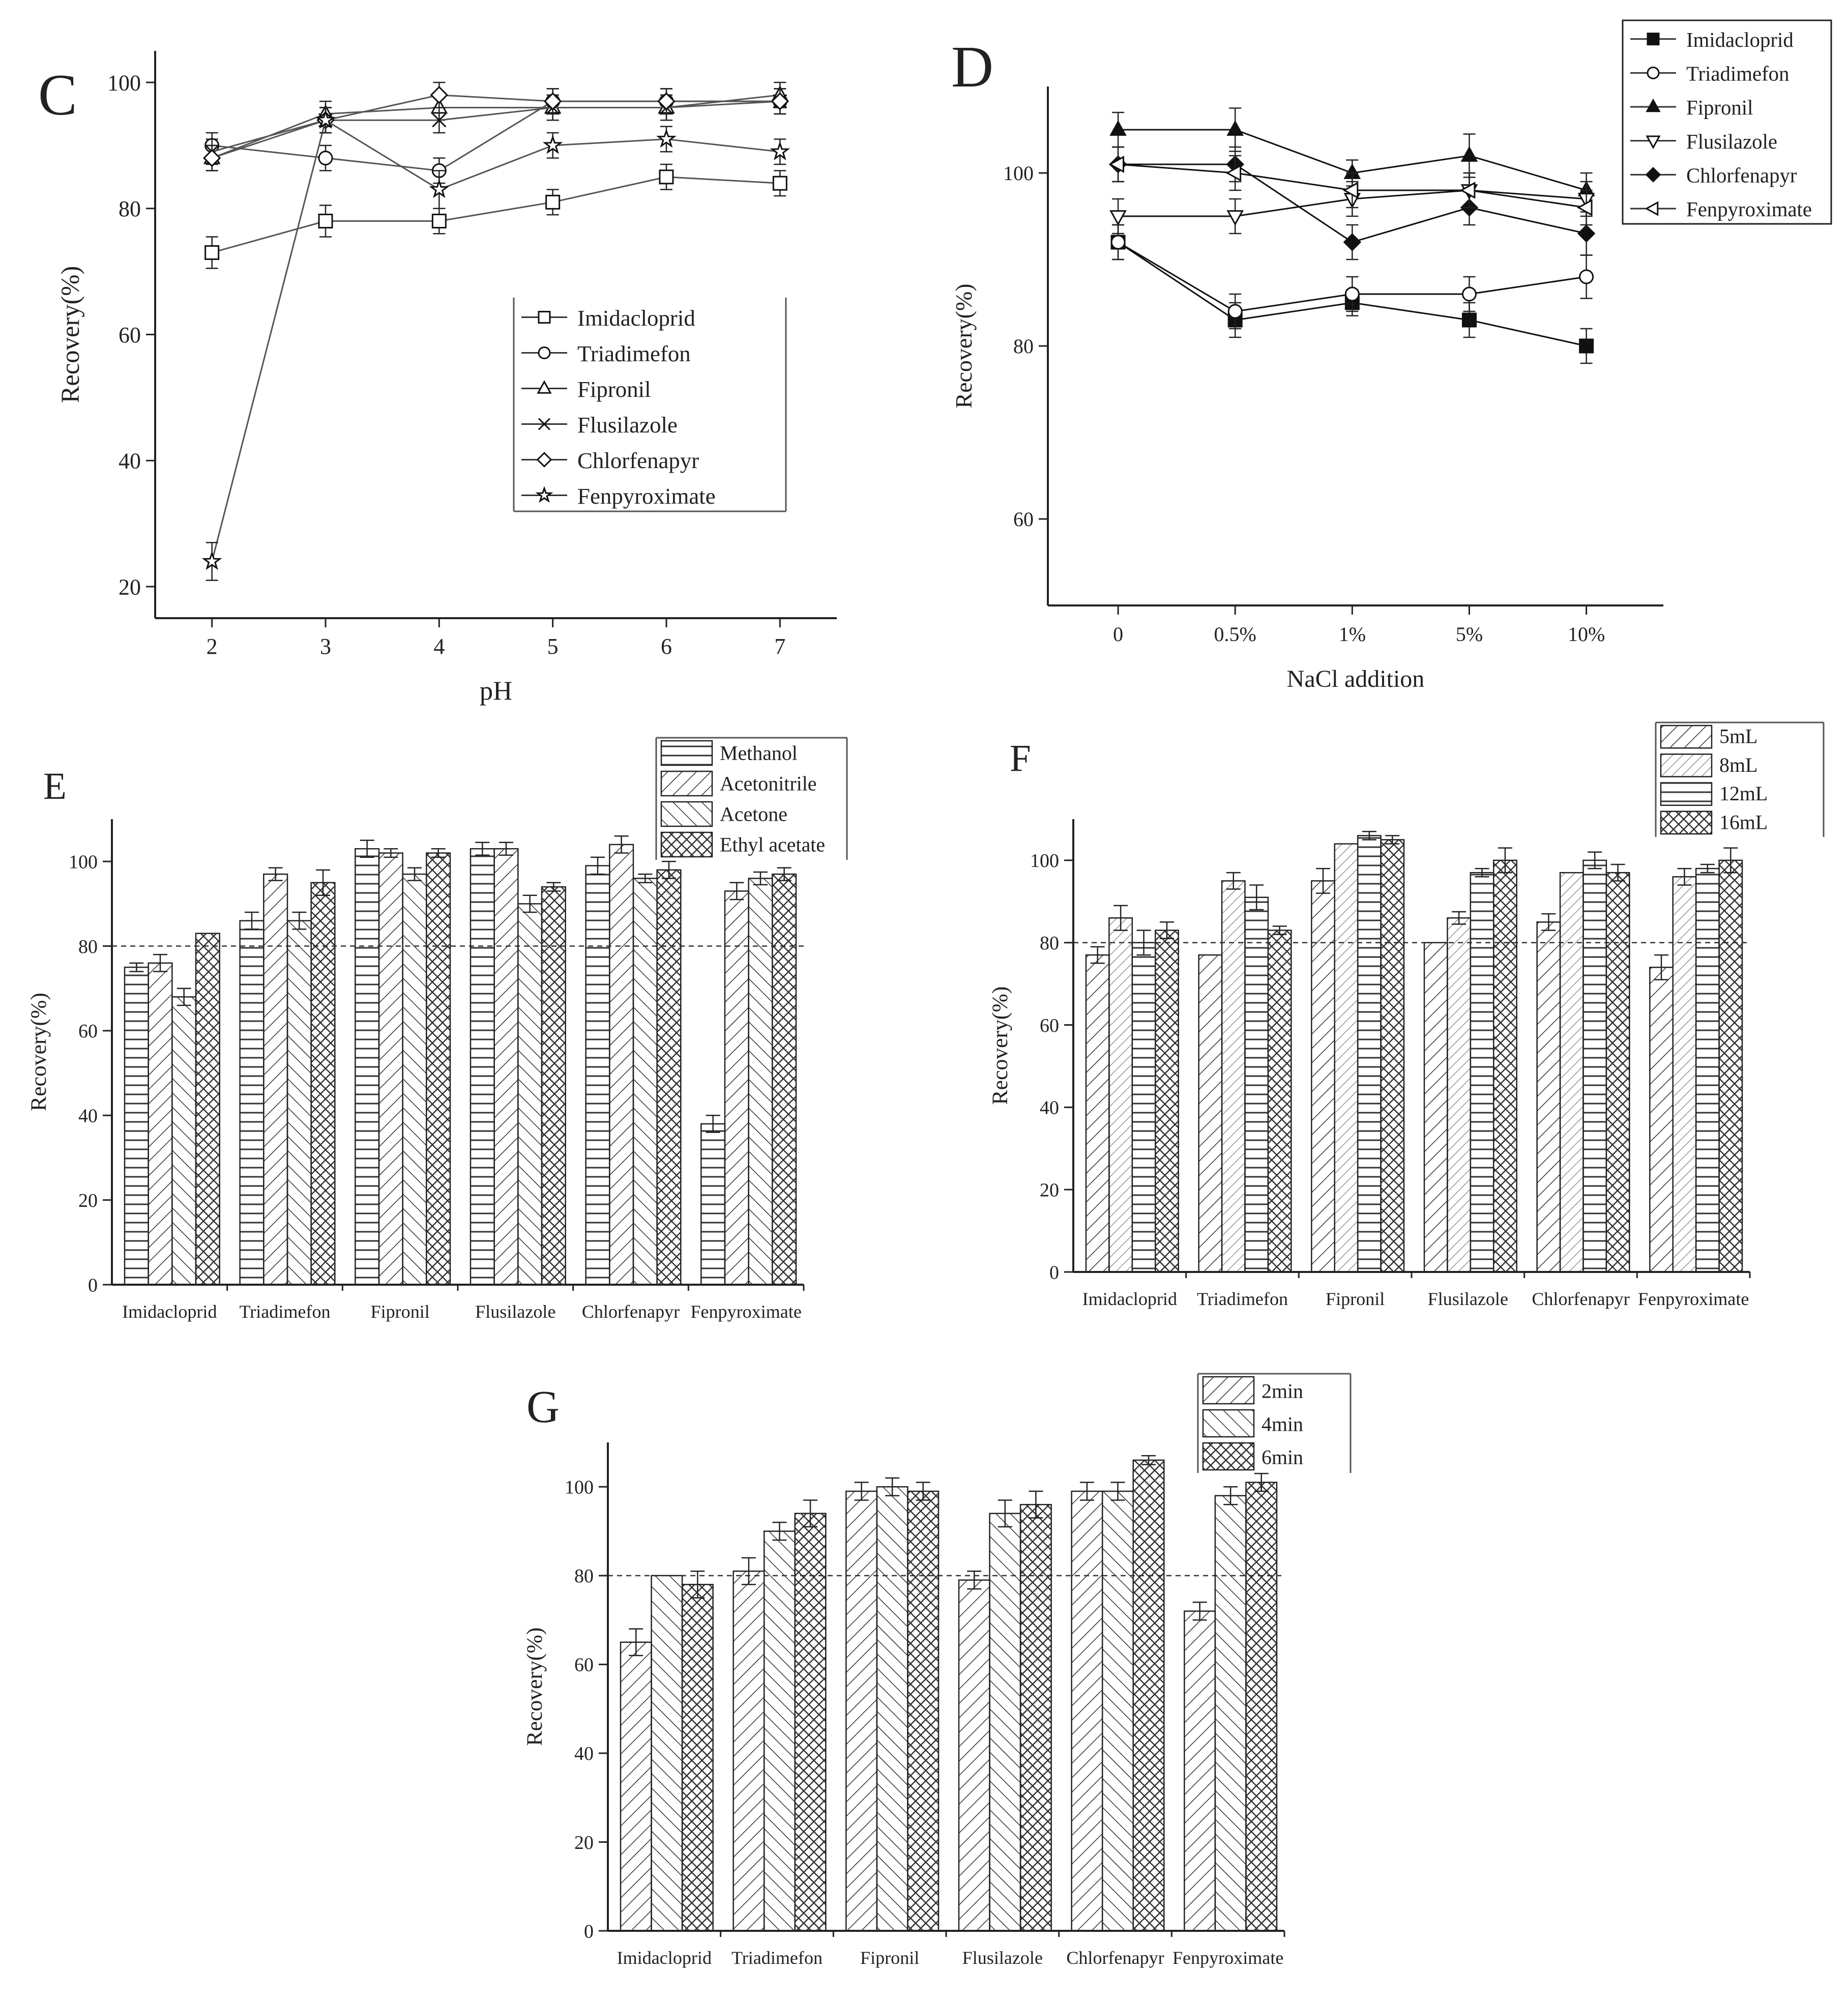 Image resolution: width=1848 pixels, height=1998 pixels. I want to click on legend-label: 6min, so click(1282, 1457).